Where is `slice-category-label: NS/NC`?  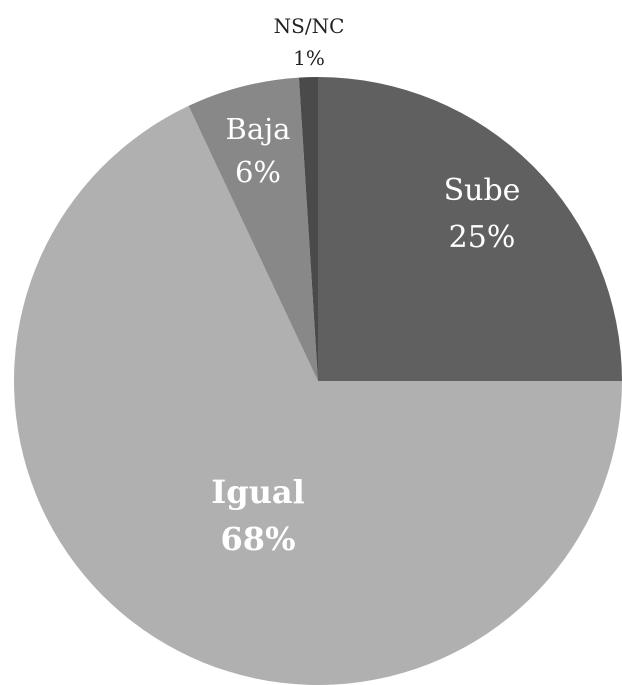
slice-category-label: NS/NC is located at coordinates (309, 26).